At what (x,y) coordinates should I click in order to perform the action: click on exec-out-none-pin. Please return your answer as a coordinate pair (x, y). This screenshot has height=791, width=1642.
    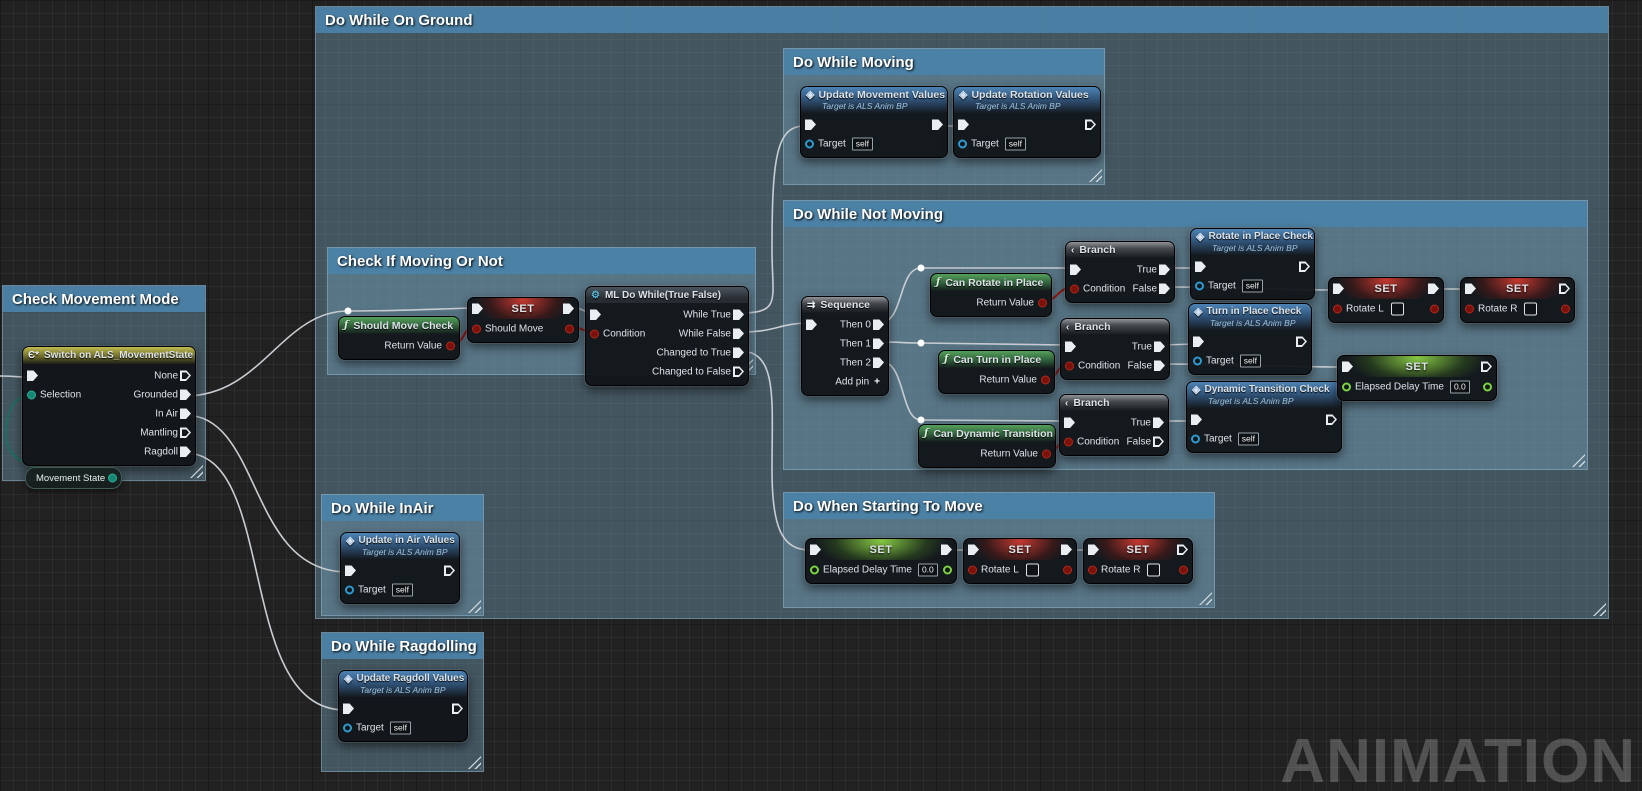
    Looking at the image, I should click on (185, 375).